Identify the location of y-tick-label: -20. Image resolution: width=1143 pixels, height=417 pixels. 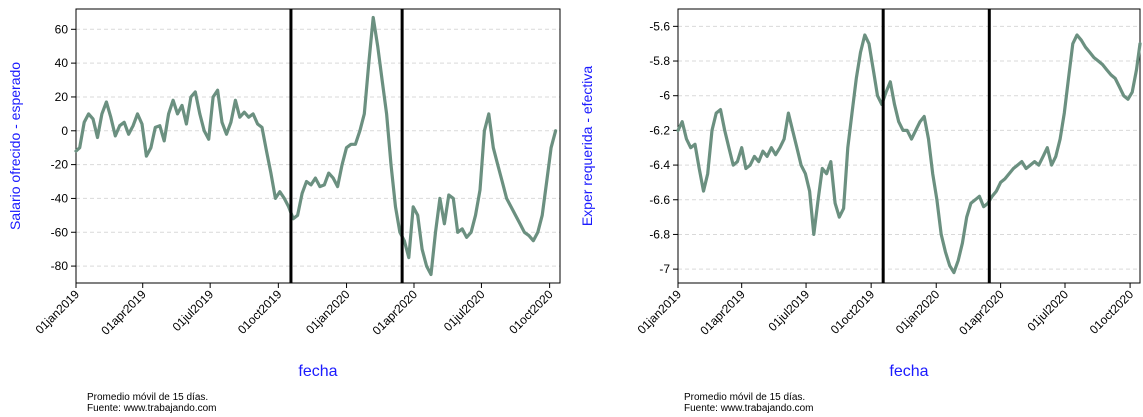
(60, 165).